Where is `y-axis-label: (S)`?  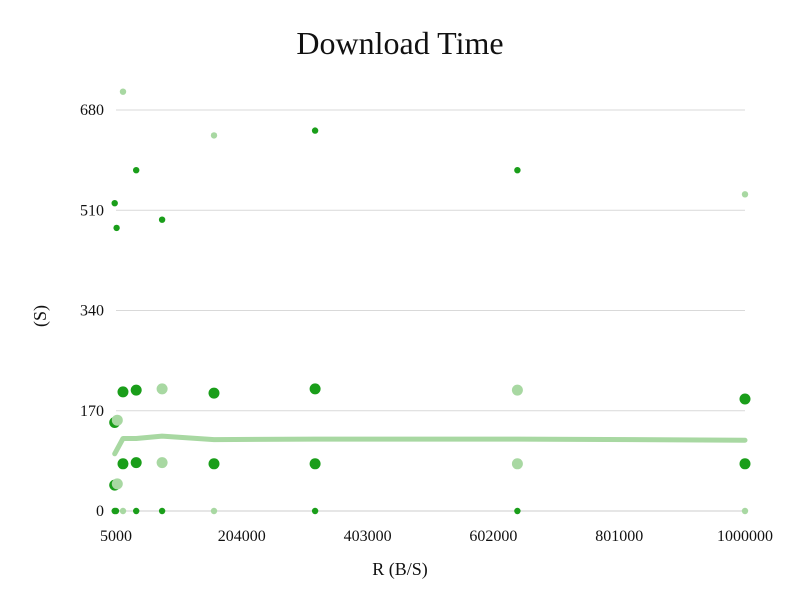 y-axis-label: (S) is located at coordinates (40, 316).